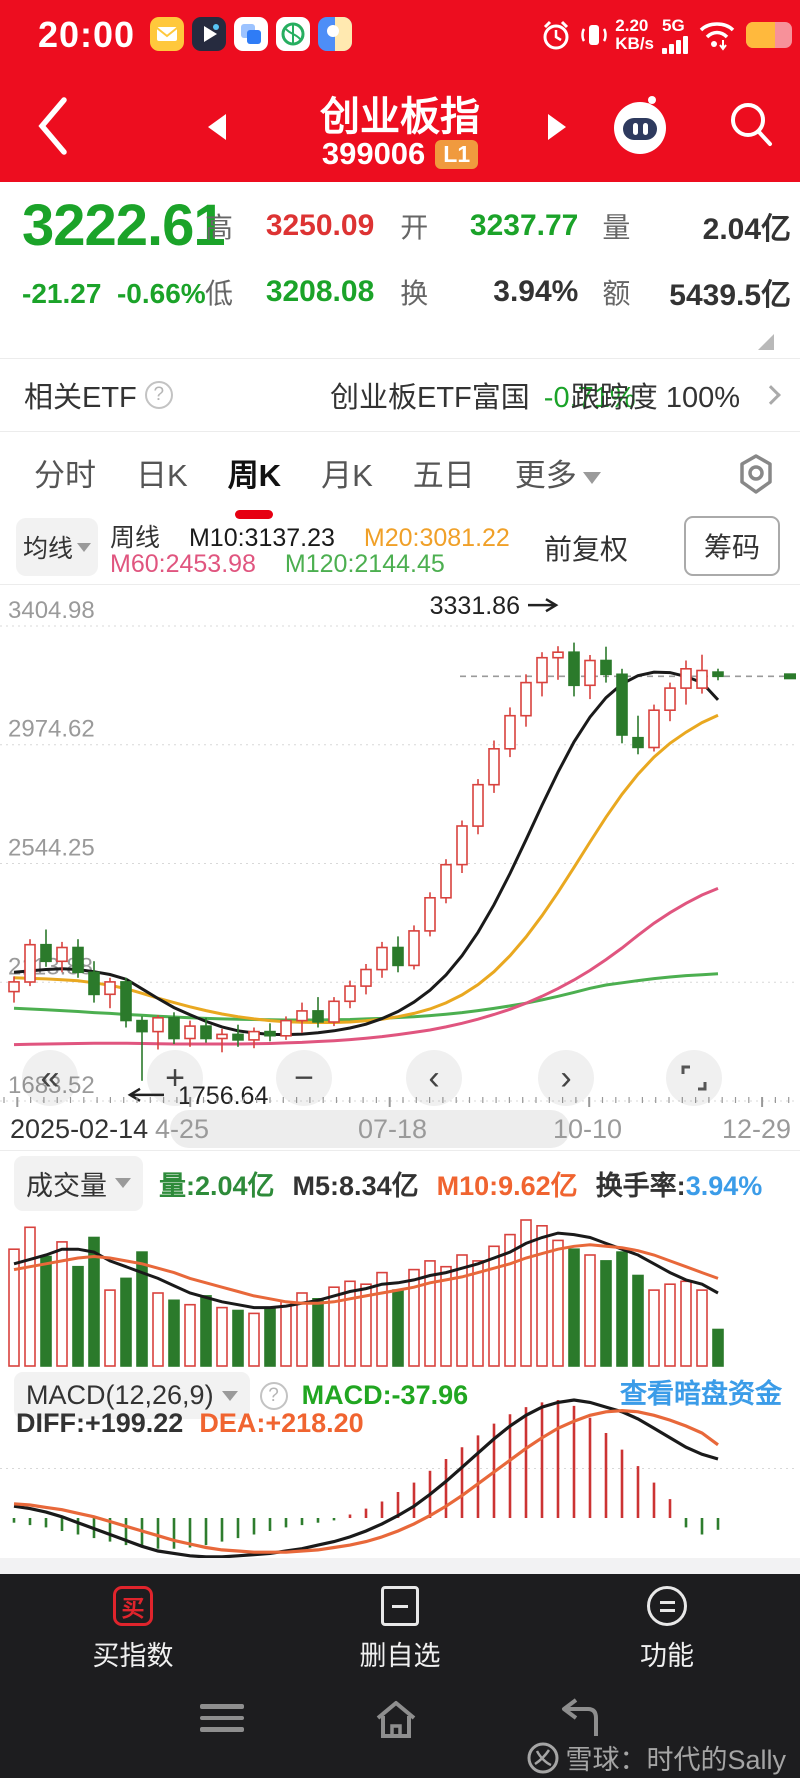 Image resolution: width=800 pixels, height=1778 pixels. Describe the element at coordinates (457, 154) in the screenshot. I see `quote-level-badge: L1` at that location.